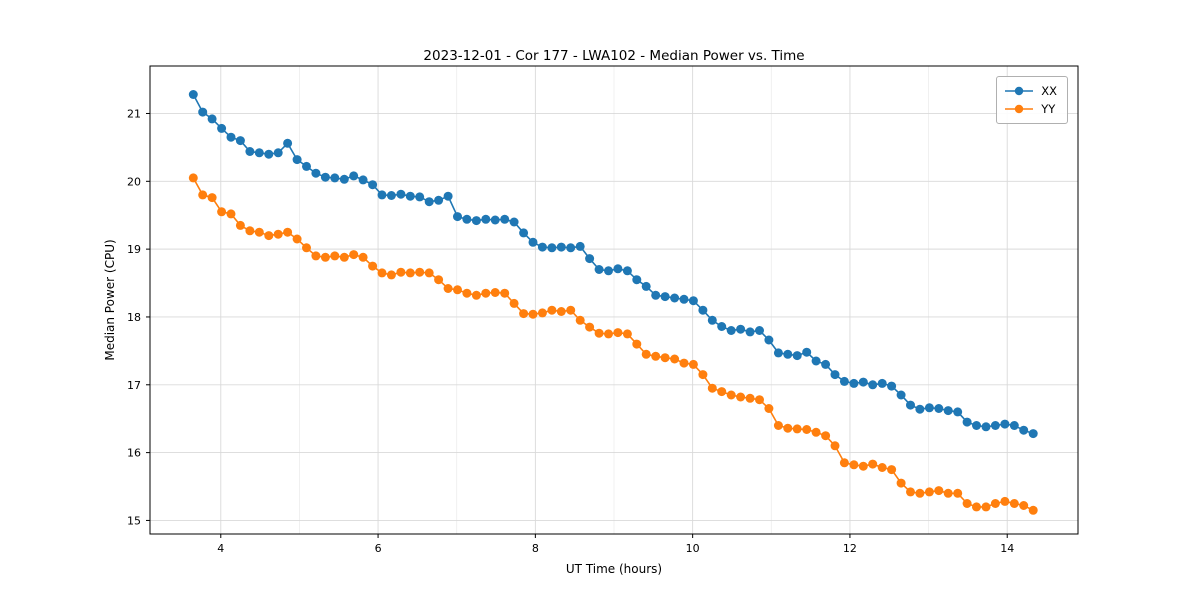 The width and height of the screenshot is (1200, 600). I want to click on x-tick-label: 6, so click(378, 548).